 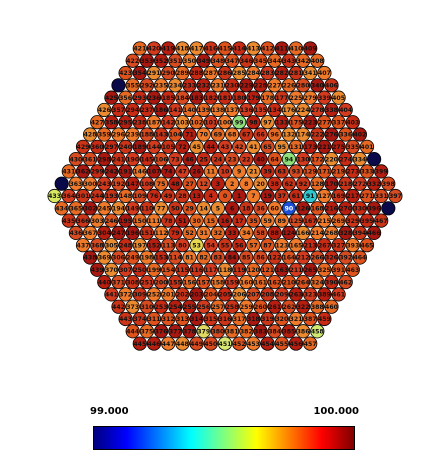 What do you see at coordinates (267, 196) in the screenshot?
I see `svg-text: 19` at bounding box center [267, 196].